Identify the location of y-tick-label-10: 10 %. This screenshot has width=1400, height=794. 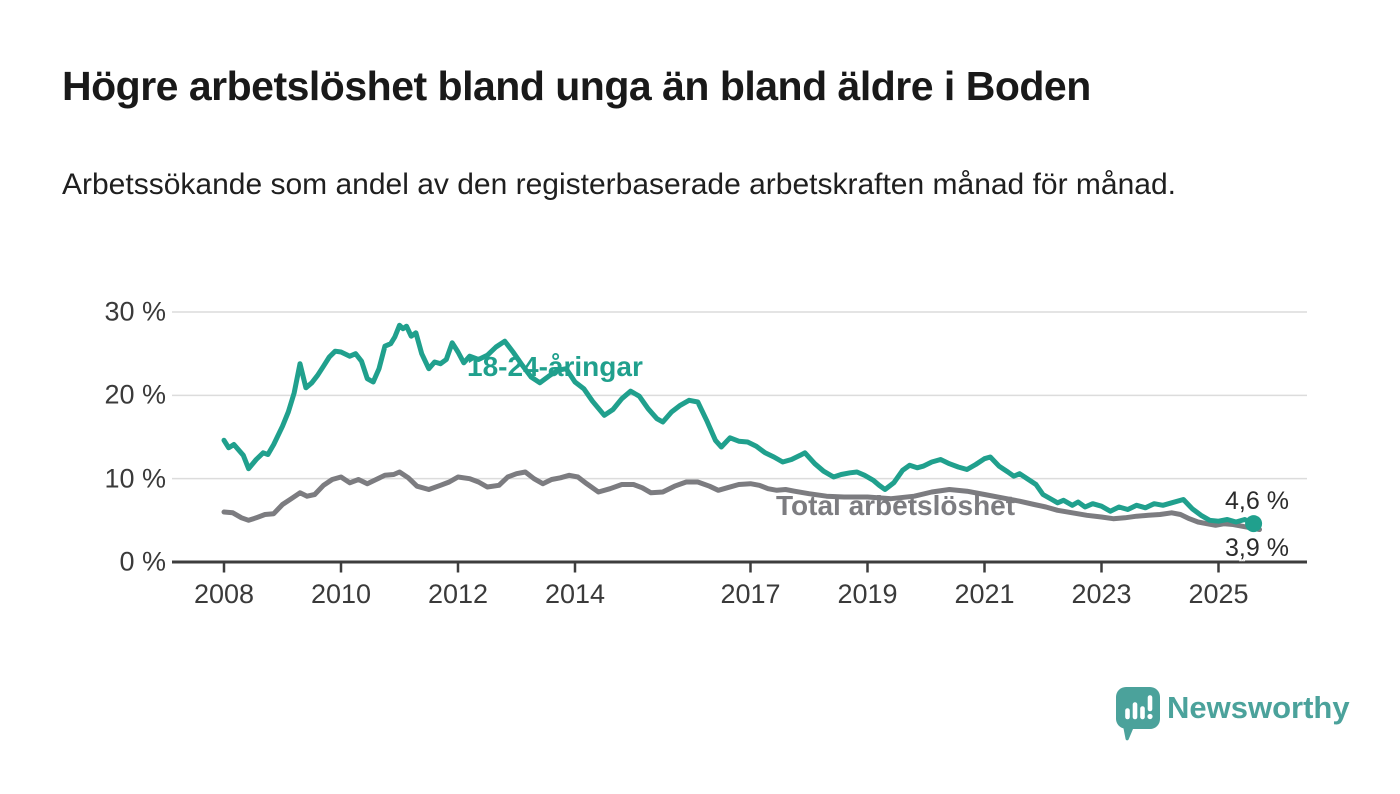
(135, 478).